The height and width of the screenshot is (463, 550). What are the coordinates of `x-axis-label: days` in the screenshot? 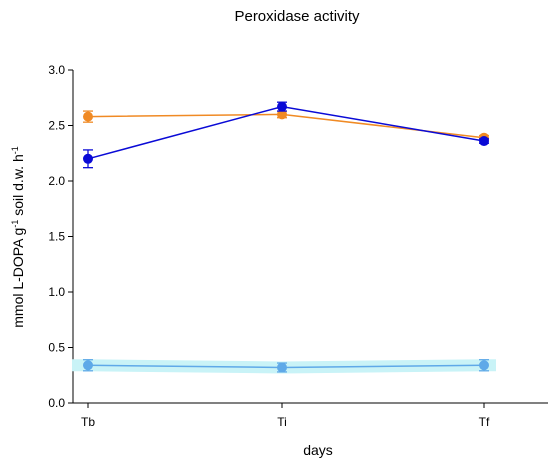 It's located at (318, 450).